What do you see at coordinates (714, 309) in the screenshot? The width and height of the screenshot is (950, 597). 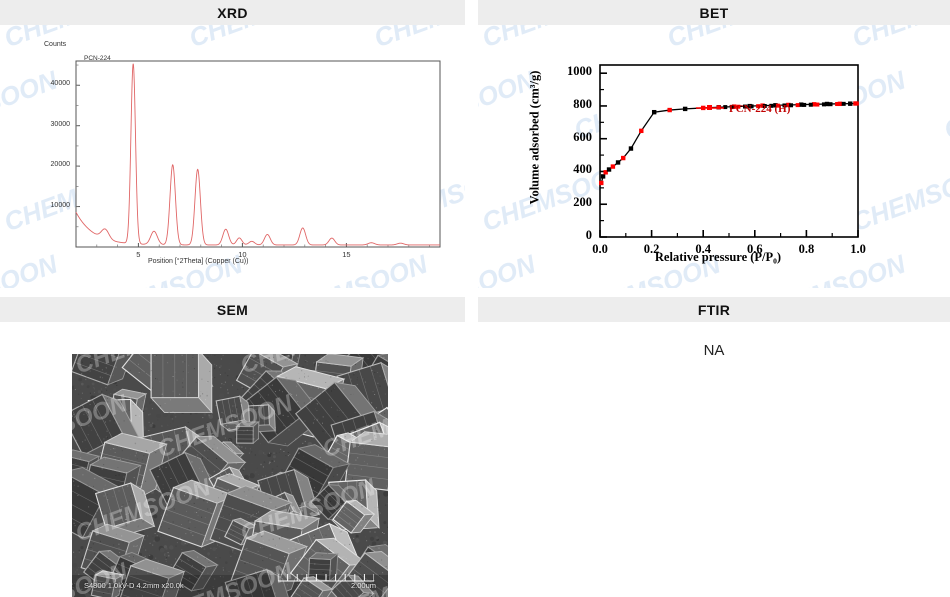 I see `panel-ftir-title: FTIR` at bounding box center [714, 309].